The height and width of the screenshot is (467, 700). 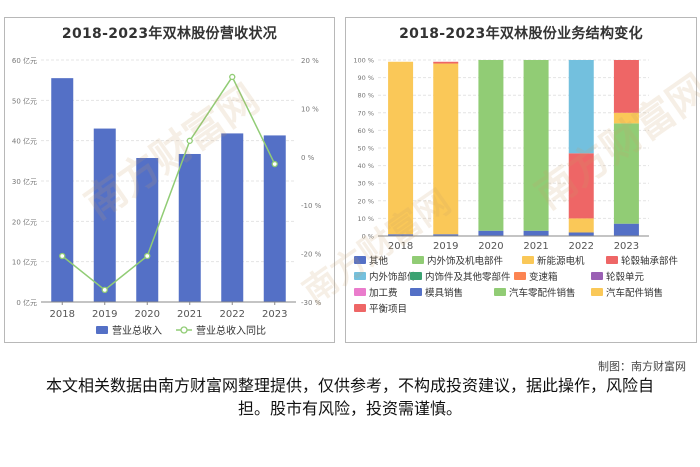 I want to click on legend-label: 变速箱, so click(x=543, y=277).